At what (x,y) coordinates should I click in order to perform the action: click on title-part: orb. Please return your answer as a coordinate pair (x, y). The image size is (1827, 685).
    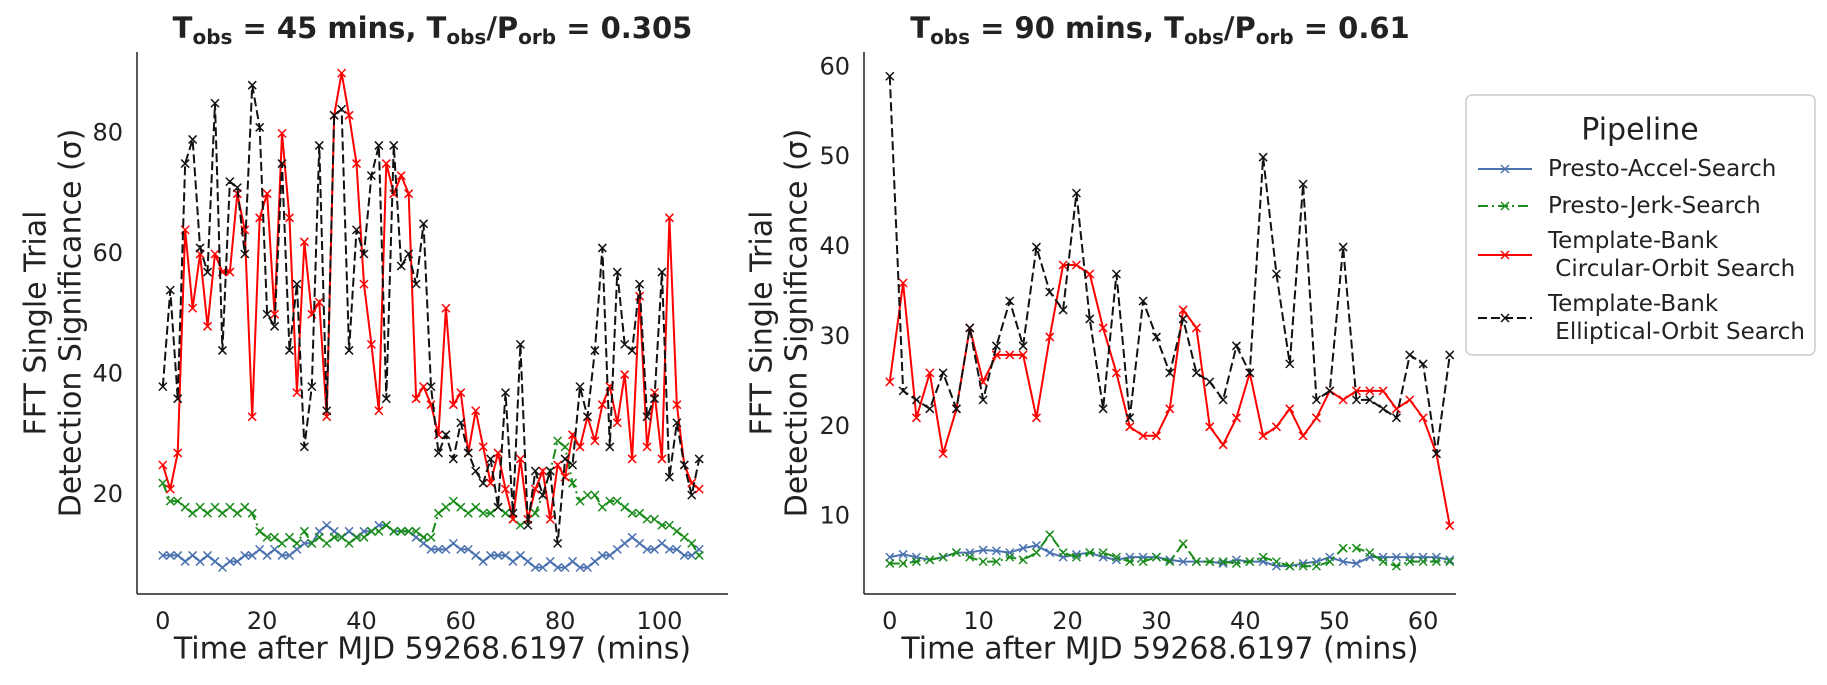
    Looking at the image, I should click on (1275, 37).